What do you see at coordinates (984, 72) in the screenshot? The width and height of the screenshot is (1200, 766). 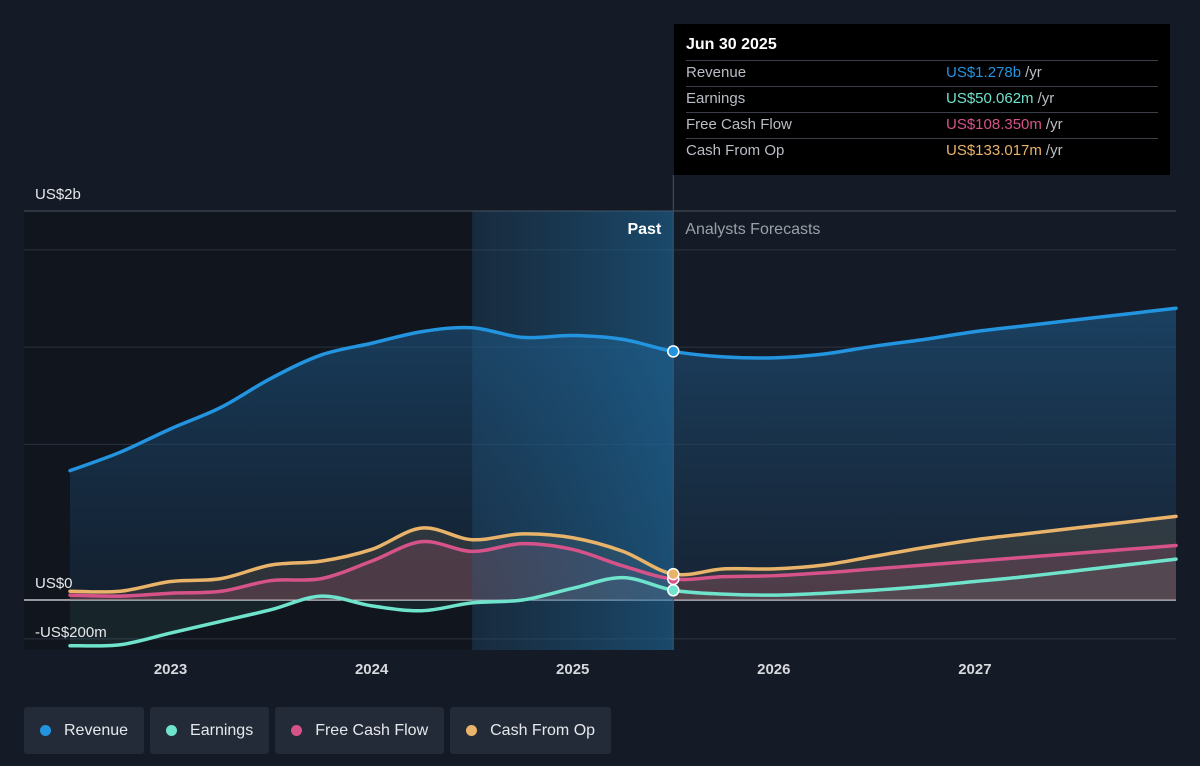 I see `tooltip-value: US$1.278b` at bounding box center [984, 72].